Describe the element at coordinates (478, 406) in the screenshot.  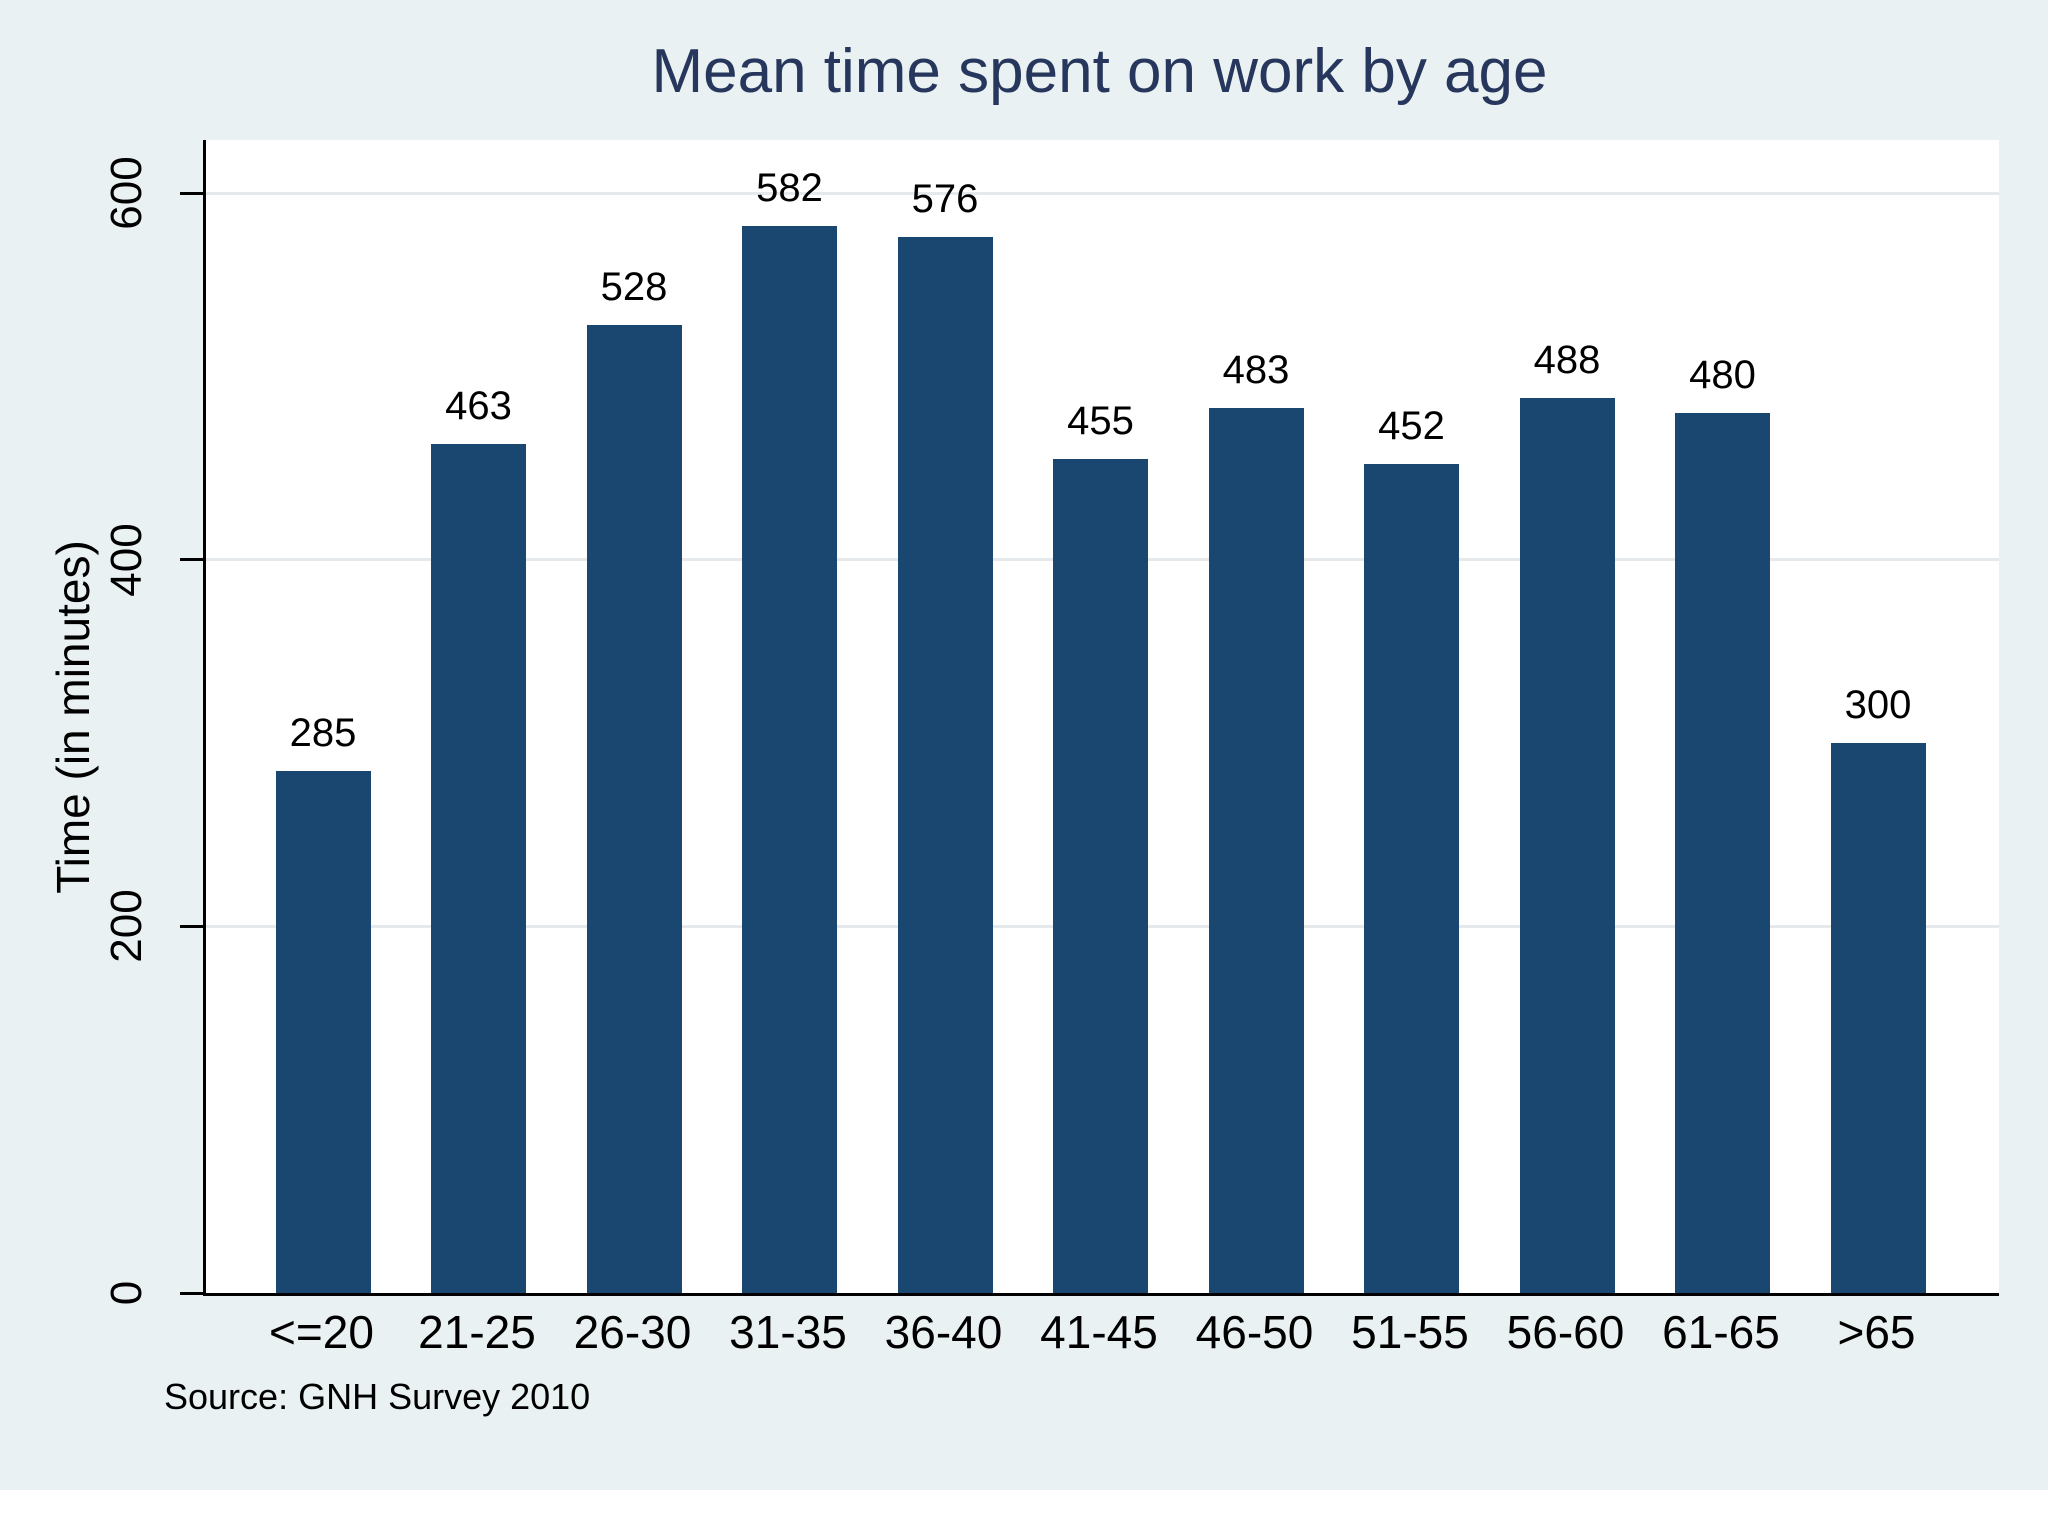
I see `bar-value-label: 463` at that location.